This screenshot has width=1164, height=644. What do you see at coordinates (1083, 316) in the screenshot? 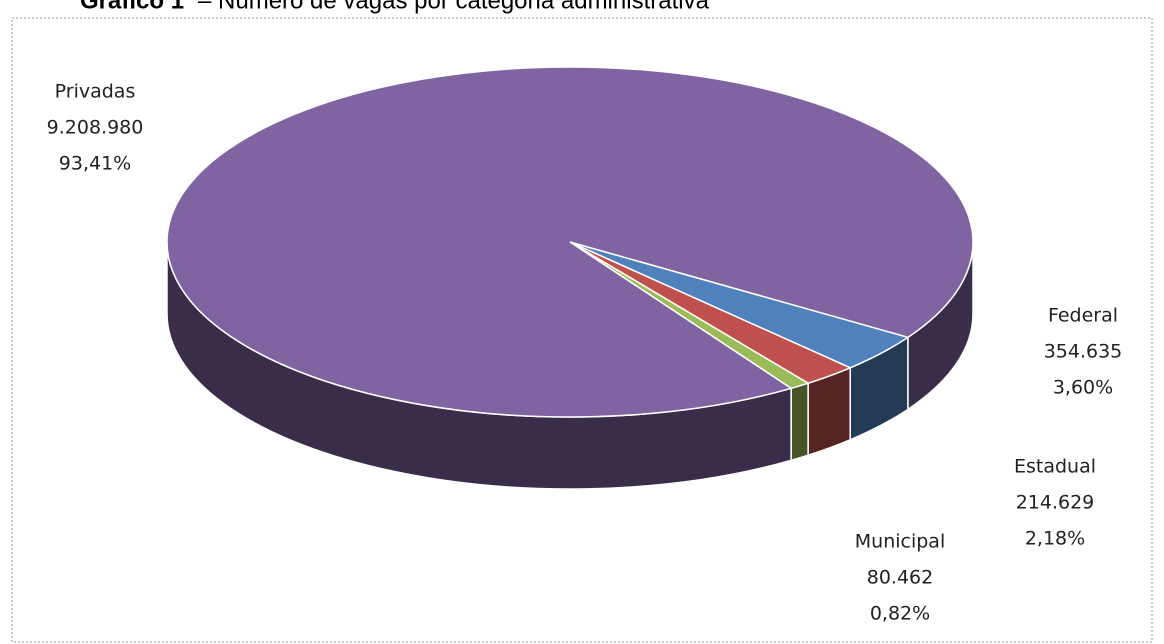
I see `slice-label: Federal` at bounding box center [1083, 316].